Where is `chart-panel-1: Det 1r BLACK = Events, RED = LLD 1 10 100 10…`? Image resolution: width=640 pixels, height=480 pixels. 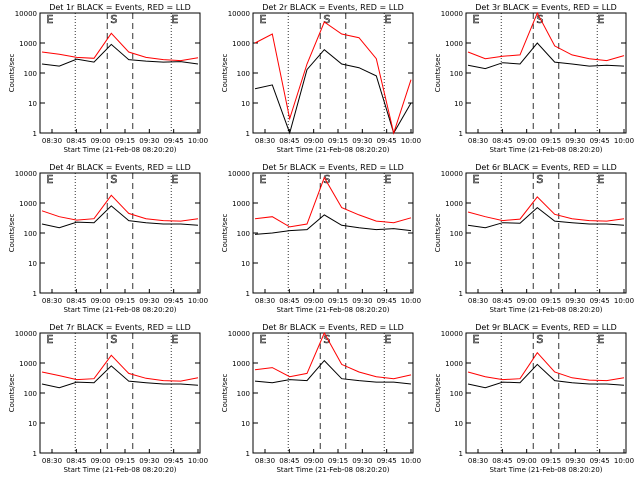 chart-panel-1: Det 1r BLACK = Events, RED = LLD 1 10 100 10… is located at coordinates (108, 78).